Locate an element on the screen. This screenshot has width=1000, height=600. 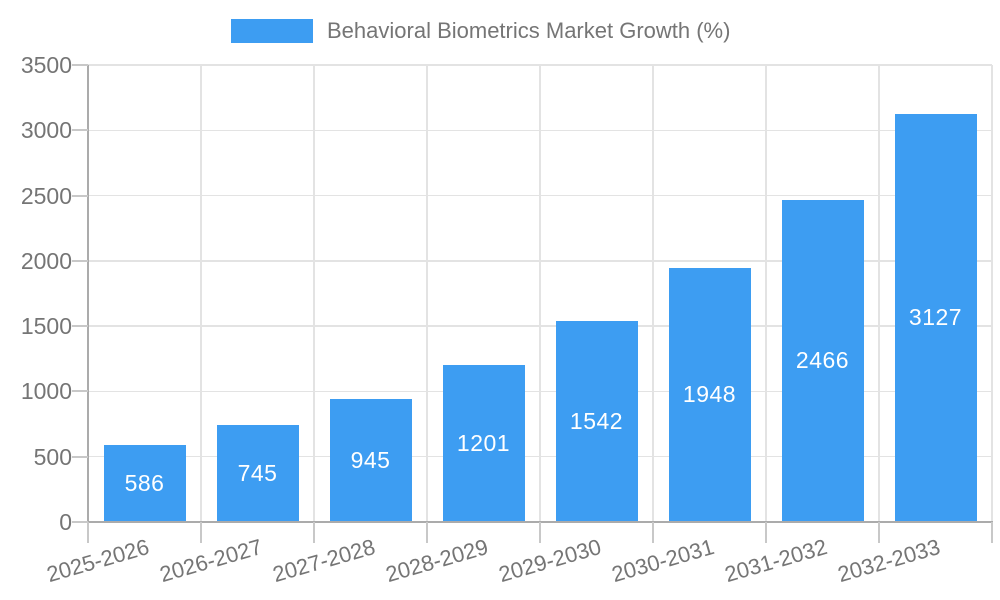
y-axis-label: 500 is located at coordinates (52, 456).